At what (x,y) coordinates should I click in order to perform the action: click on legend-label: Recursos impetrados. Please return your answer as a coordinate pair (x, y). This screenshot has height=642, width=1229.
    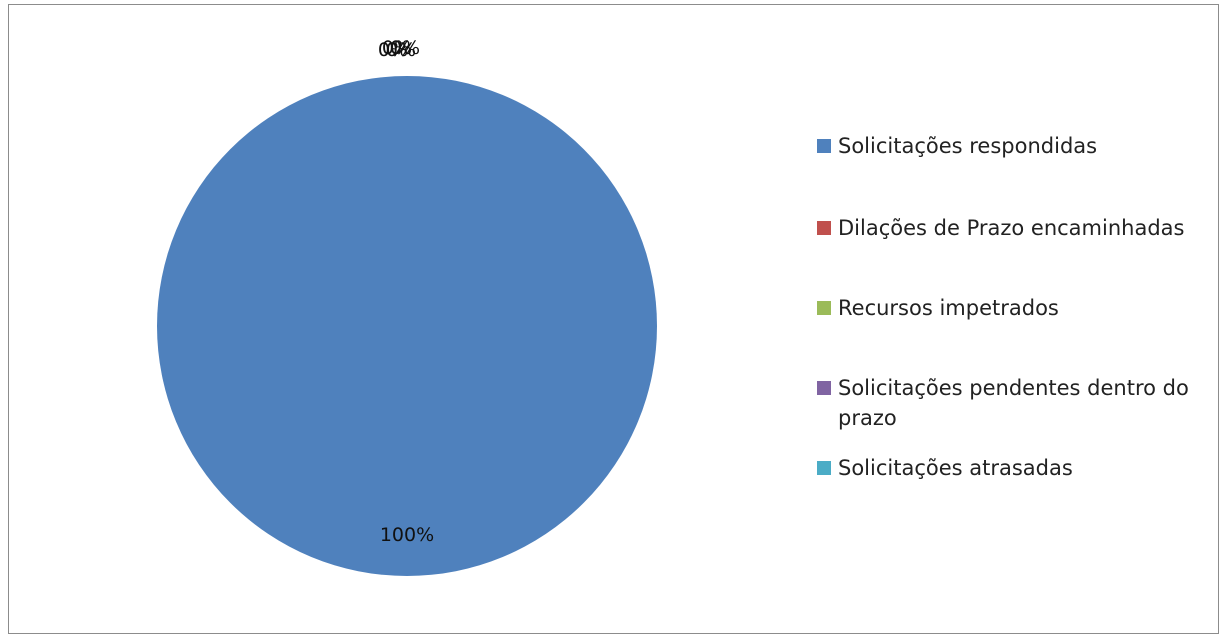
    Looking at the image, I should click on (948, 308).